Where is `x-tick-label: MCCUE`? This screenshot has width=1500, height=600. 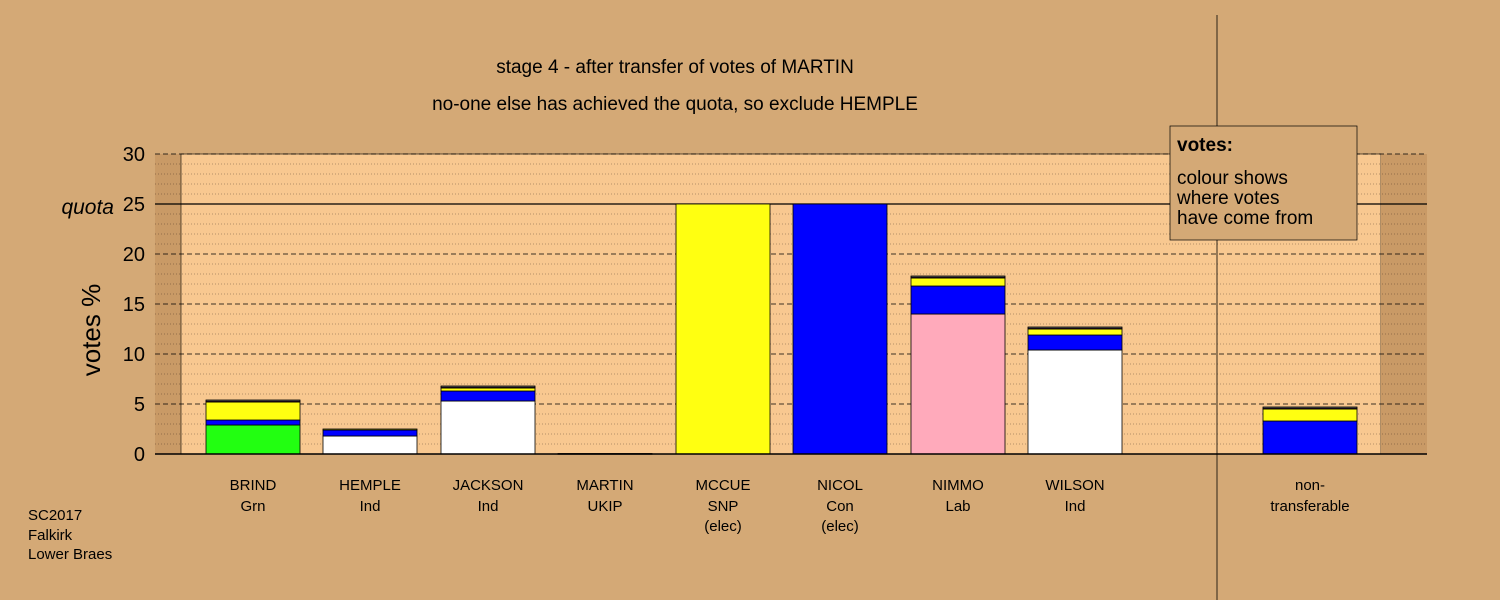 x-tick-label: MCCUE is located at coordinates (723, 485).